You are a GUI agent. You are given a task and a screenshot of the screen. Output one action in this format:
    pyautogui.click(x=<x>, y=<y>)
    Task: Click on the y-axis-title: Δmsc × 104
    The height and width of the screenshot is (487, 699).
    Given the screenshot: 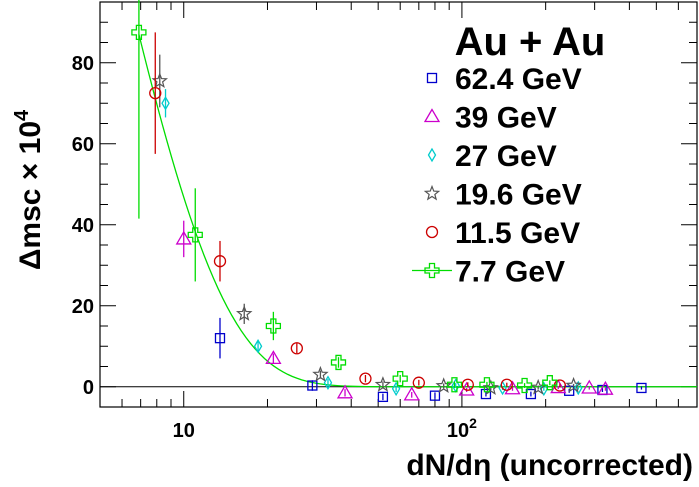 What is the action you would take?
    pyautogui.click(x=29, y=189)
    